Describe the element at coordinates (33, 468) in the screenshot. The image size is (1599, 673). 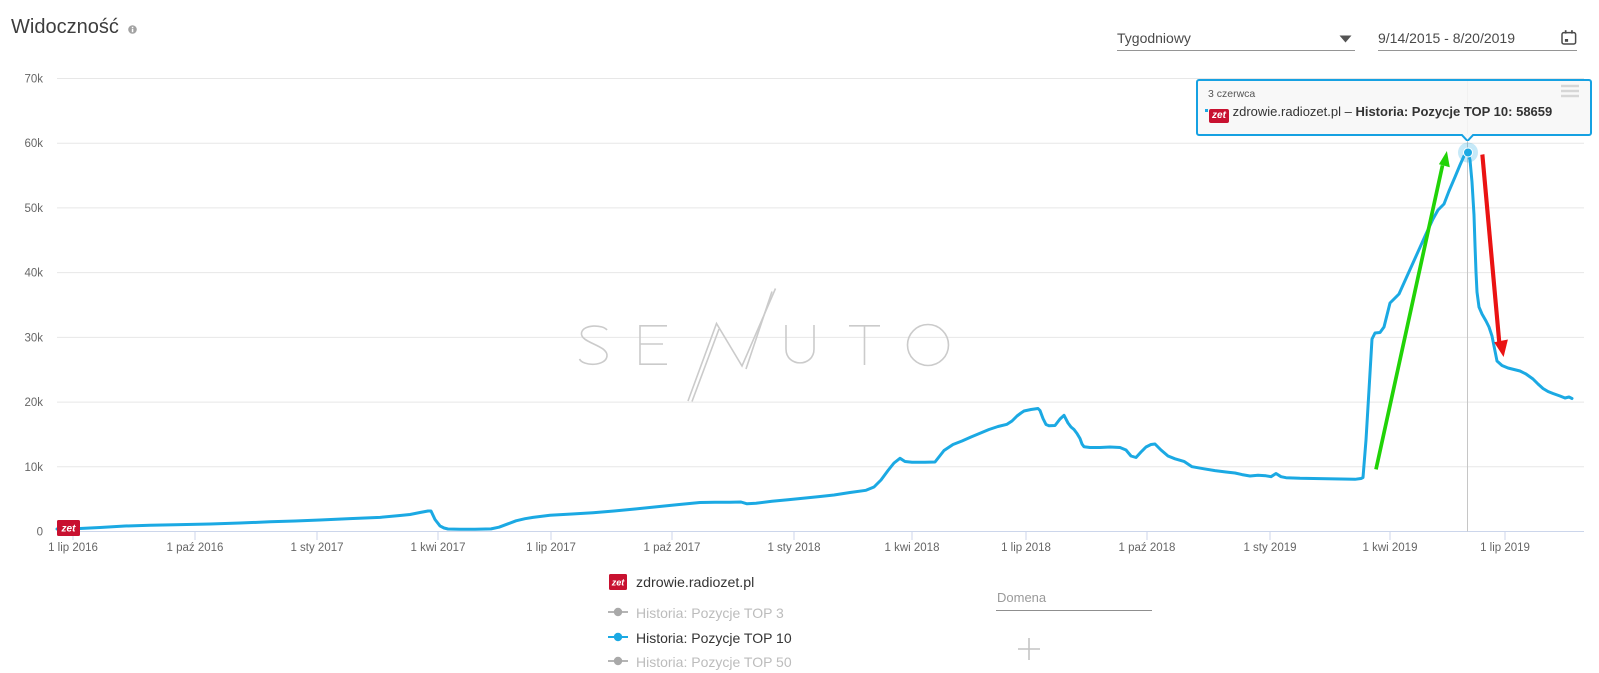
I see `svg-text: 10k` at that location.